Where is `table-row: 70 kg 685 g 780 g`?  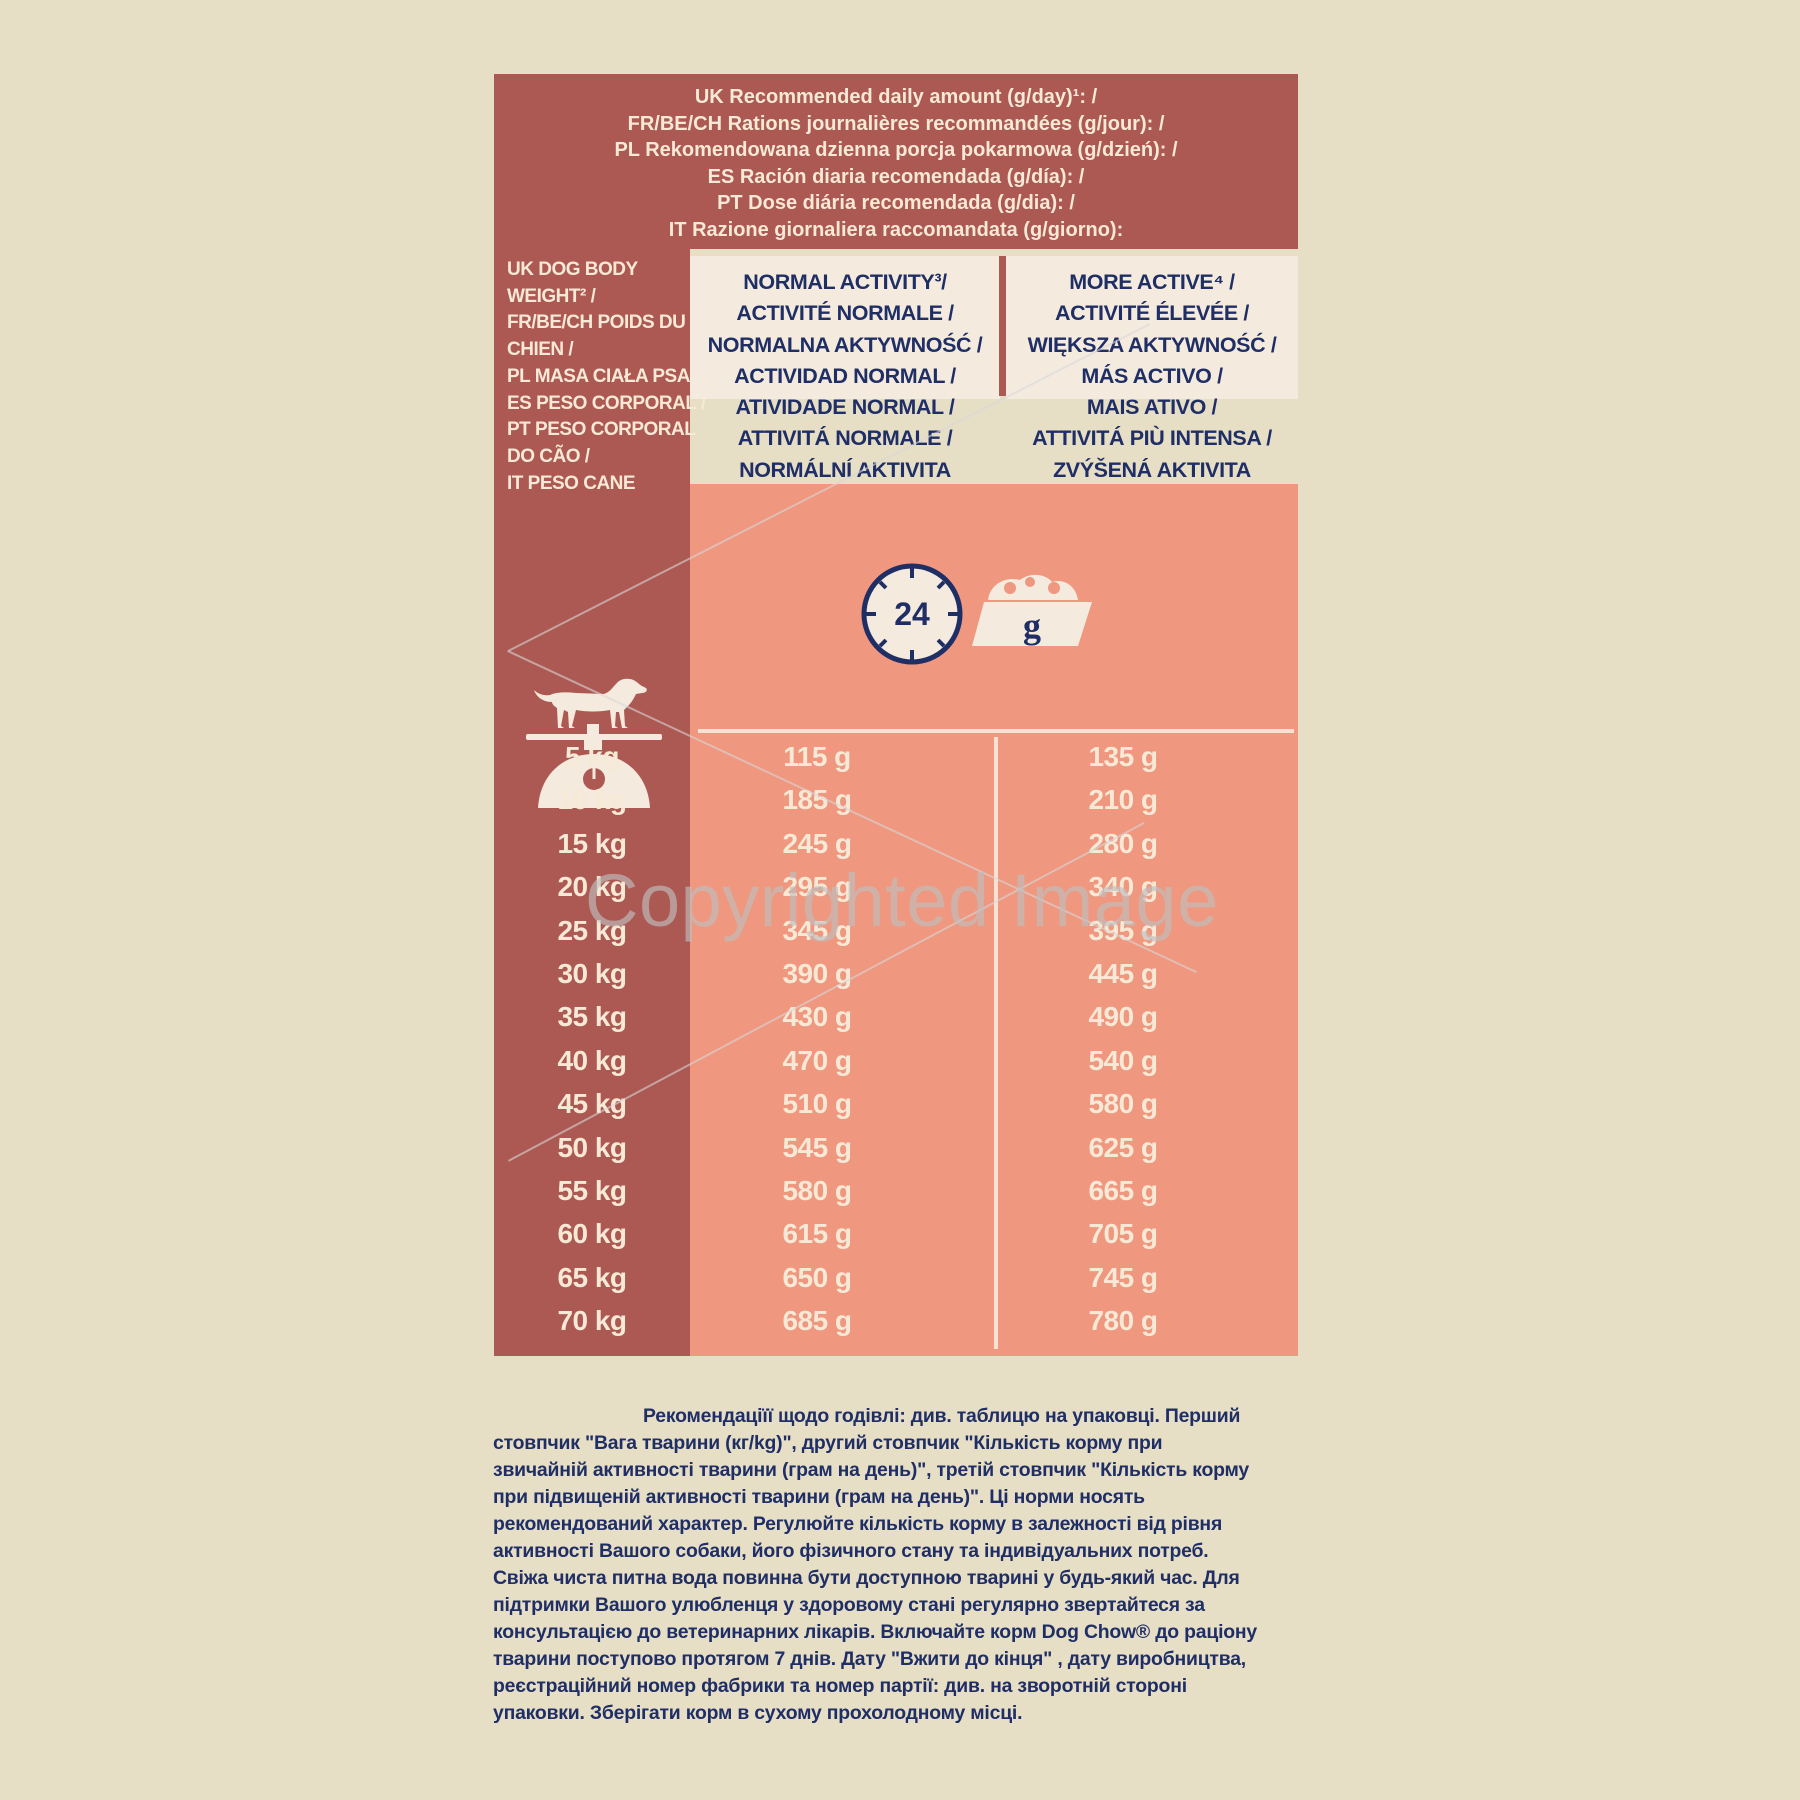
table-row: 70 kg 685 g 780 g is located at coordinates (896, 1326).